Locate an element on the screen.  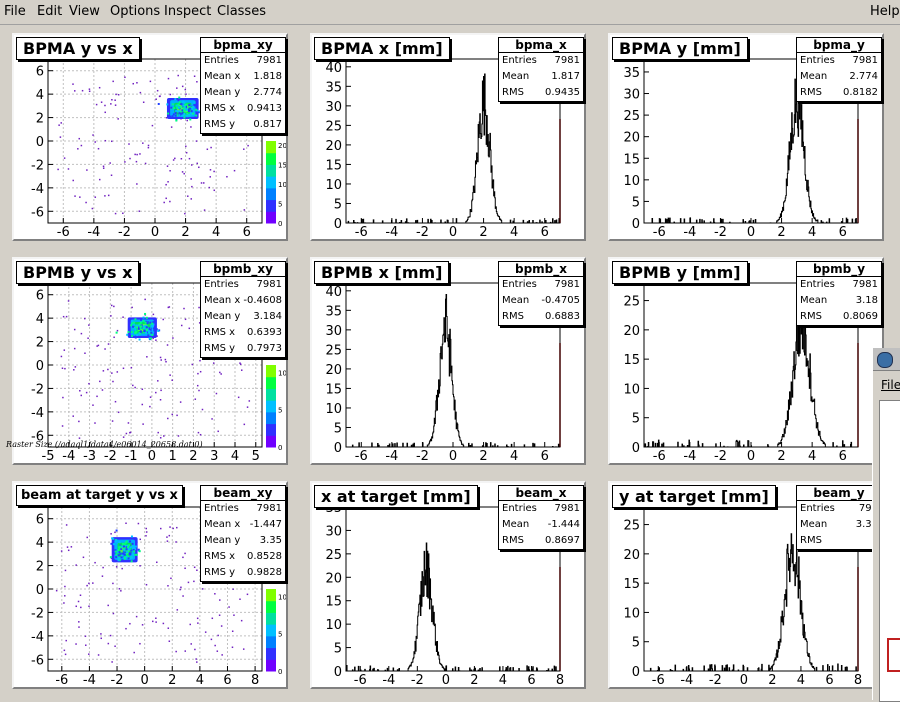
side-window-file-menu: File is located at coordinates (890, 385).